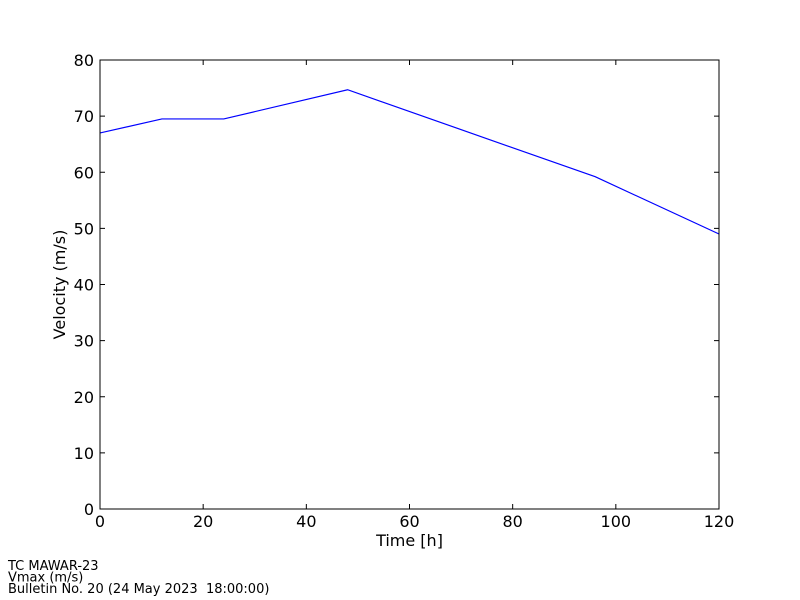 The height and width of the screenshot is (600, 800). Describe the element at coordinates (409, 540) in the screenshot. I see `x-axis-label: Time [h]` at that location.